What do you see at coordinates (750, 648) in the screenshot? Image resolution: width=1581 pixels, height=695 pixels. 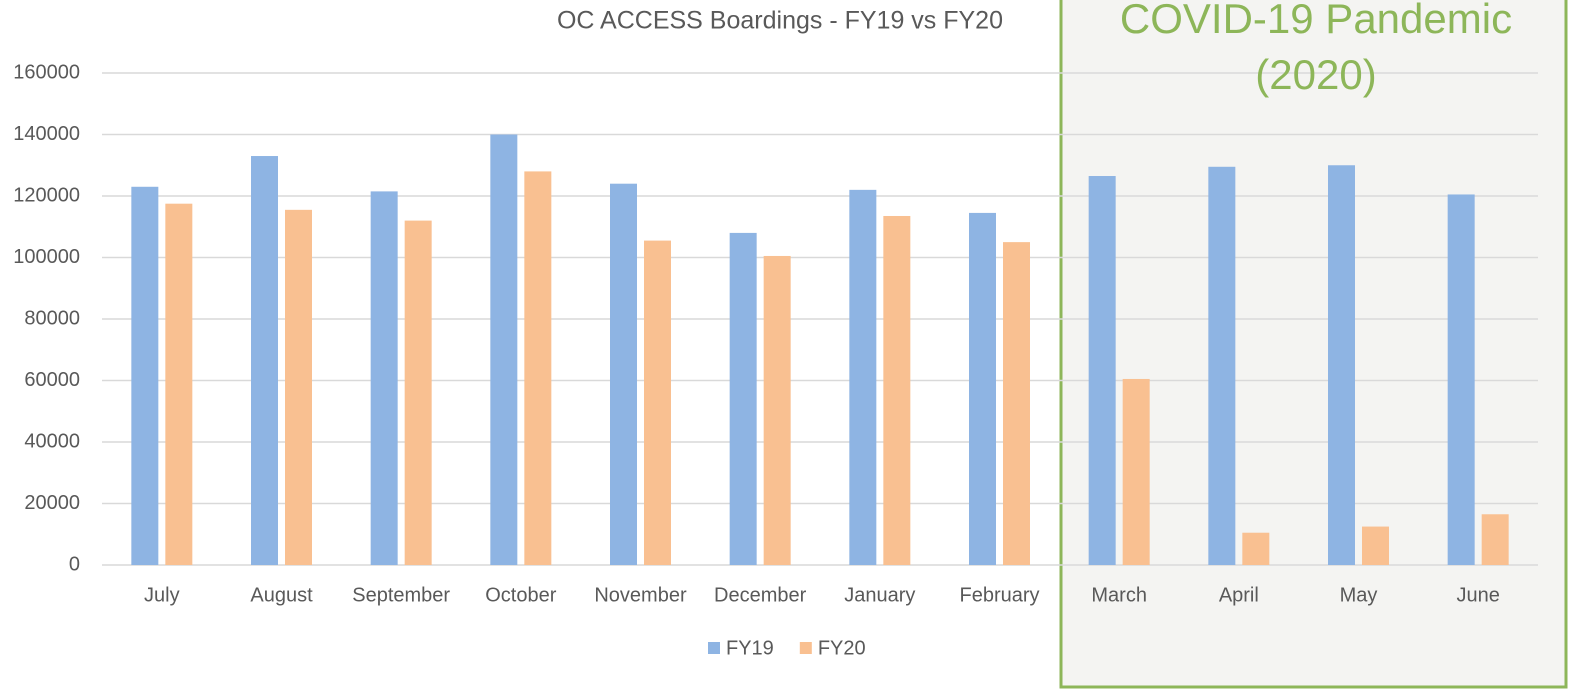 I see `legend-label: FY19` at bounding box center [750, 648].